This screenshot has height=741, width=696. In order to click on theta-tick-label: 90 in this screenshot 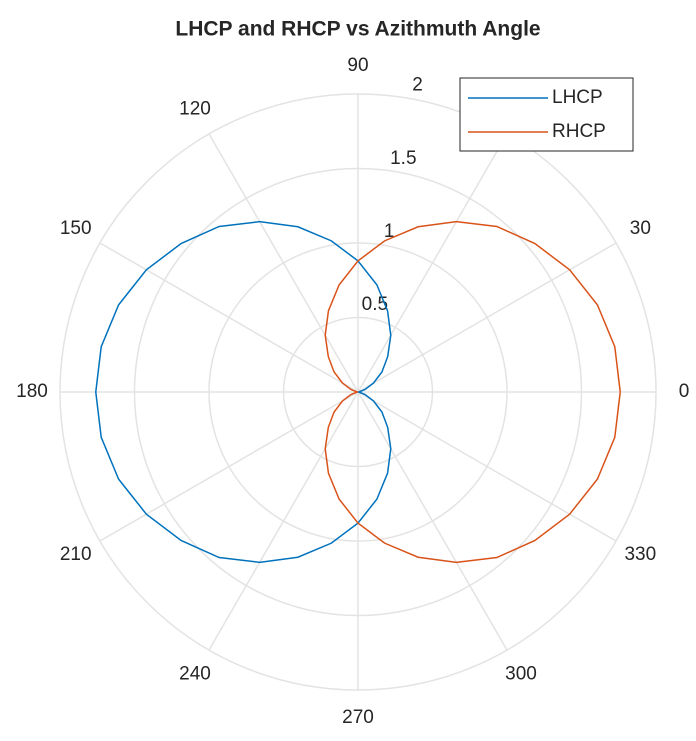, I will do `click(357, 65)`.